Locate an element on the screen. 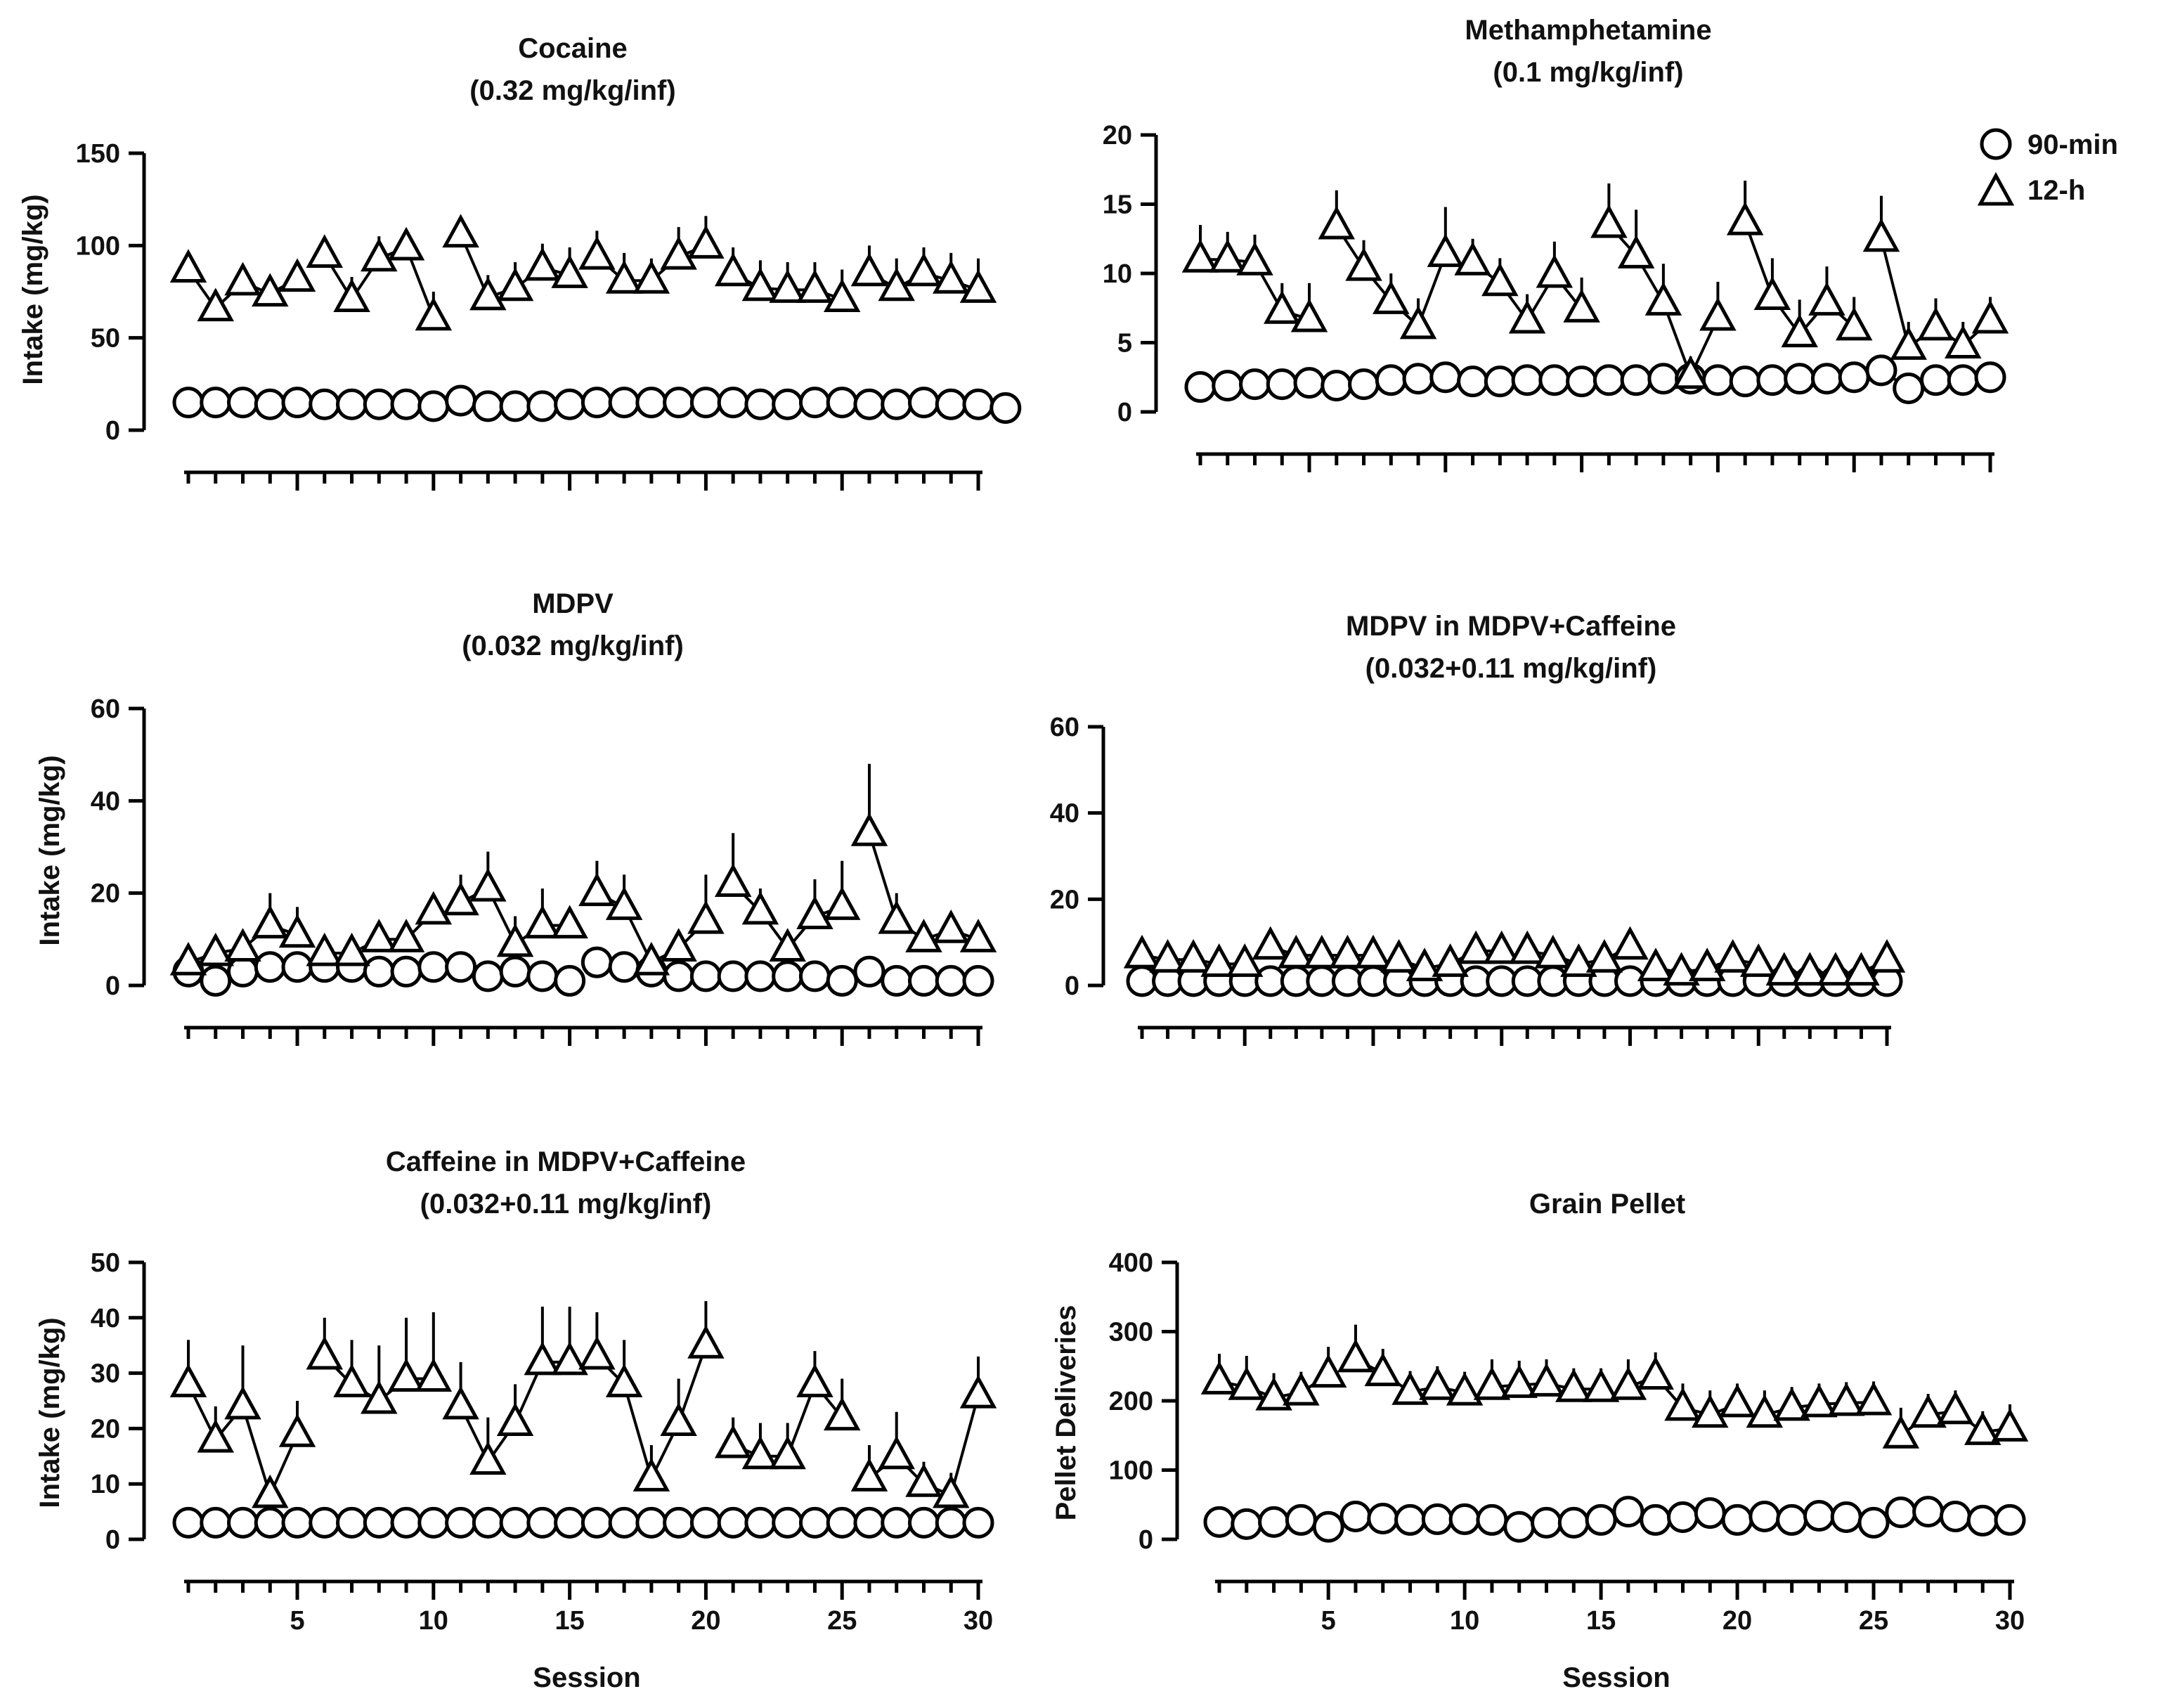 The image size is (2180, 1708). chart-subtitle: (0.32 mg/kg/inf) is located at coordinates (572, 90).